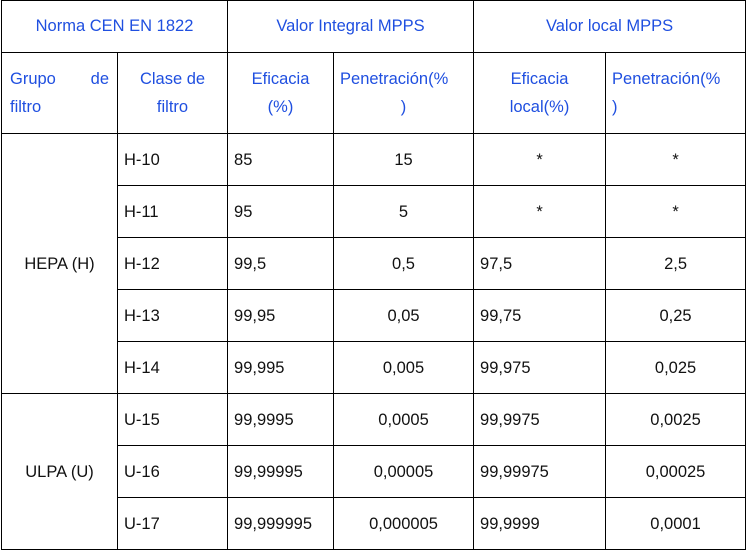  Describe the element at coordinates (172, 523) in the screenshot. I see `cell-clase: U-17` at that location.